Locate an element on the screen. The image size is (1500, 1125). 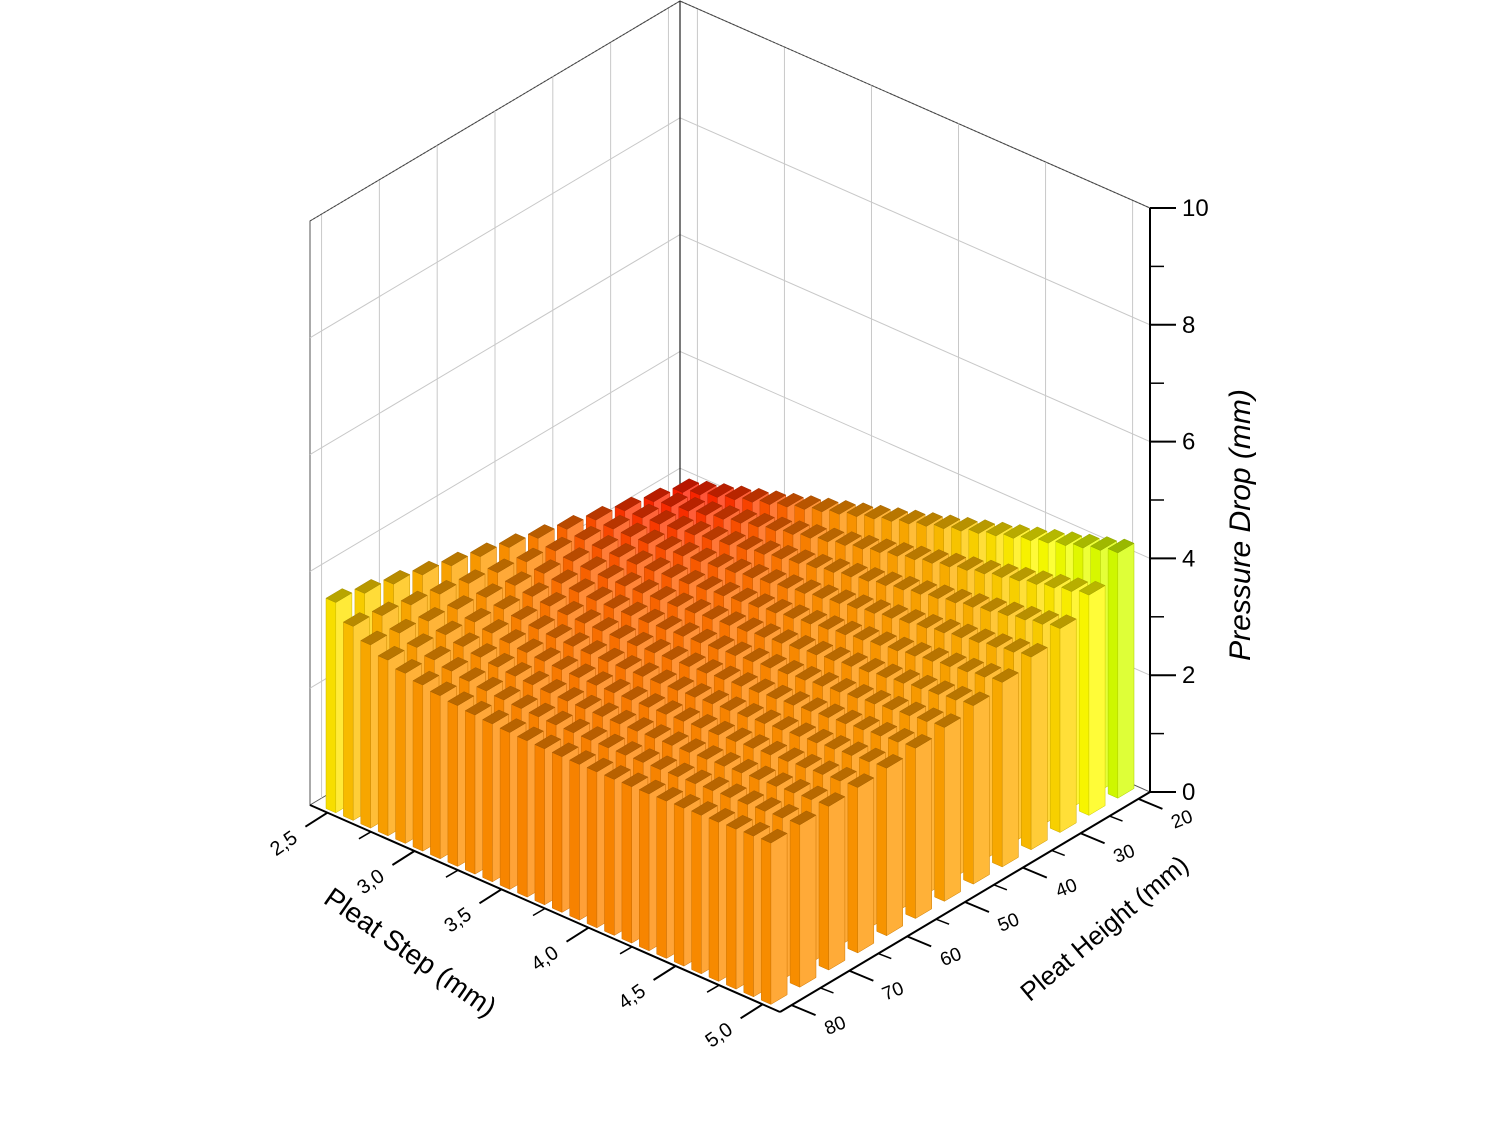
z-tick-label: 0 is located at coordinates (1188, 792).